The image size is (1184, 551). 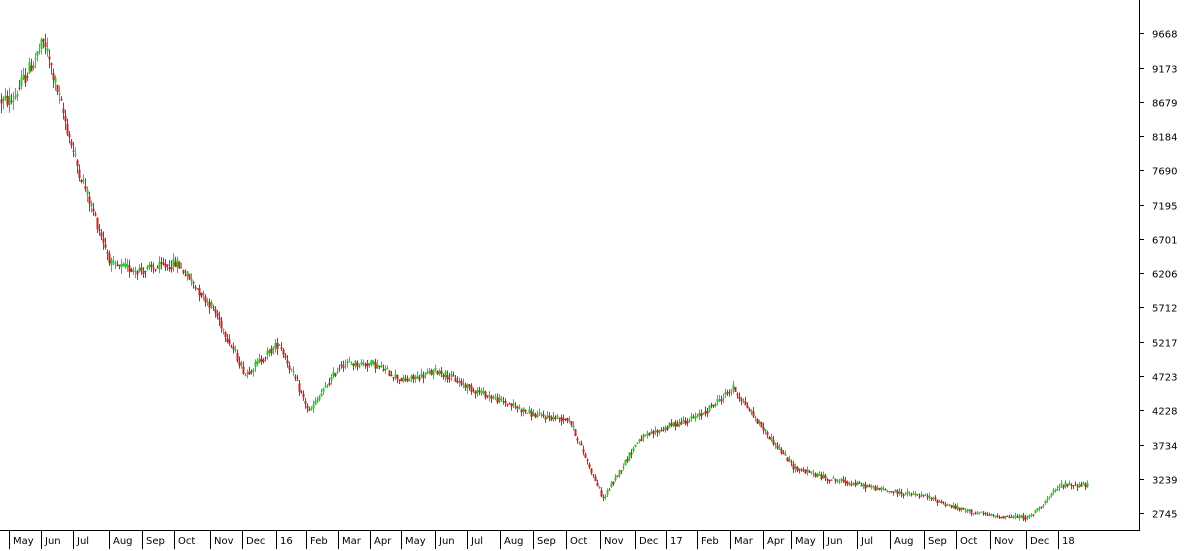 What do you see at coordinates (1164, 481) in the screenshot?
I see `y-tick-label: 3239` at bounding box center [1164, 481].